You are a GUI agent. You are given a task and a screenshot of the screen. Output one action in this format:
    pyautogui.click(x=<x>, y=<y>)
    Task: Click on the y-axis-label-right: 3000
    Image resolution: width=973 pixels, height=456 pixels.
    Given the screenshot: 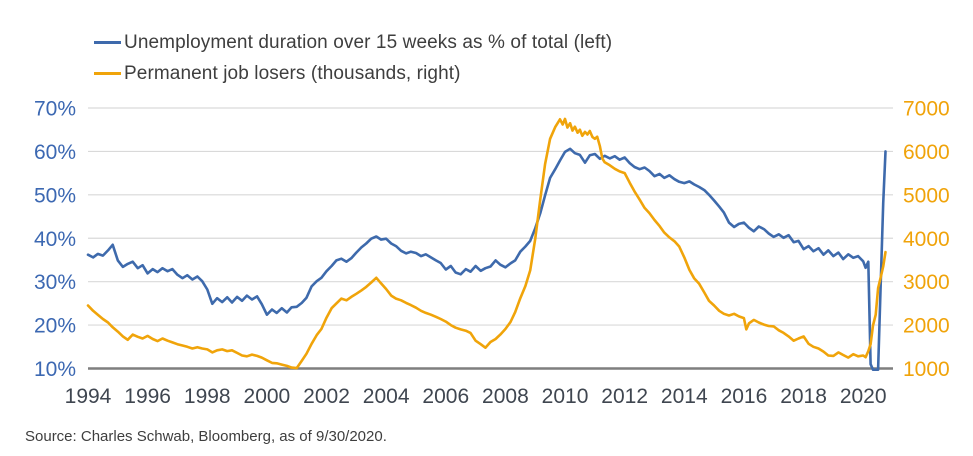 What is the action you would take?
    pyautogui.click(x=926, y=282)
    